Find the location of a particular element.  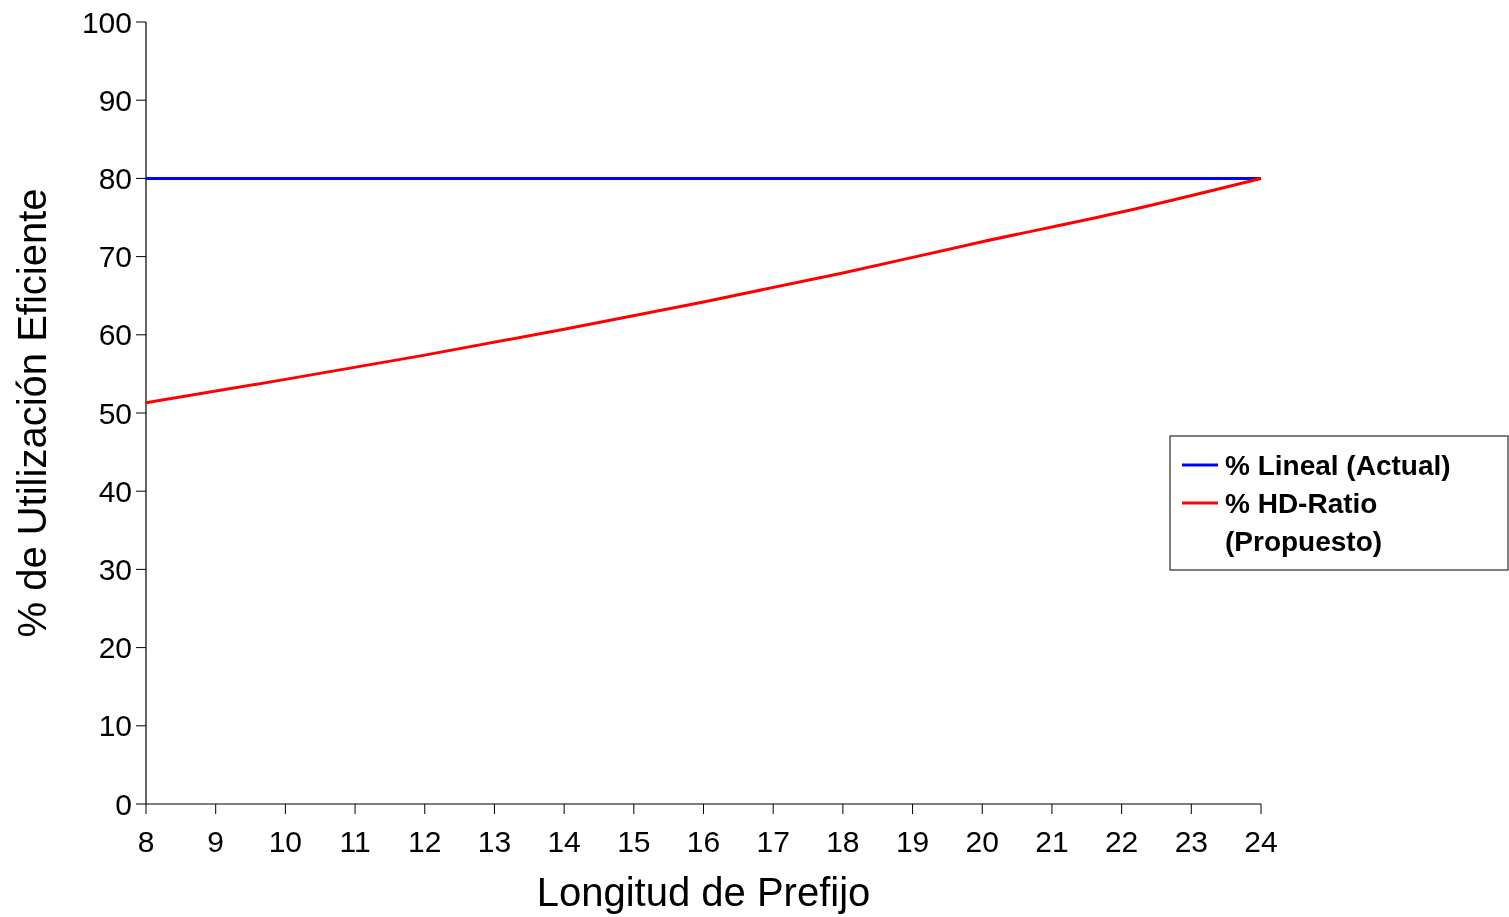

x-tick-label: 24 is located at coordinates (1261, 841).